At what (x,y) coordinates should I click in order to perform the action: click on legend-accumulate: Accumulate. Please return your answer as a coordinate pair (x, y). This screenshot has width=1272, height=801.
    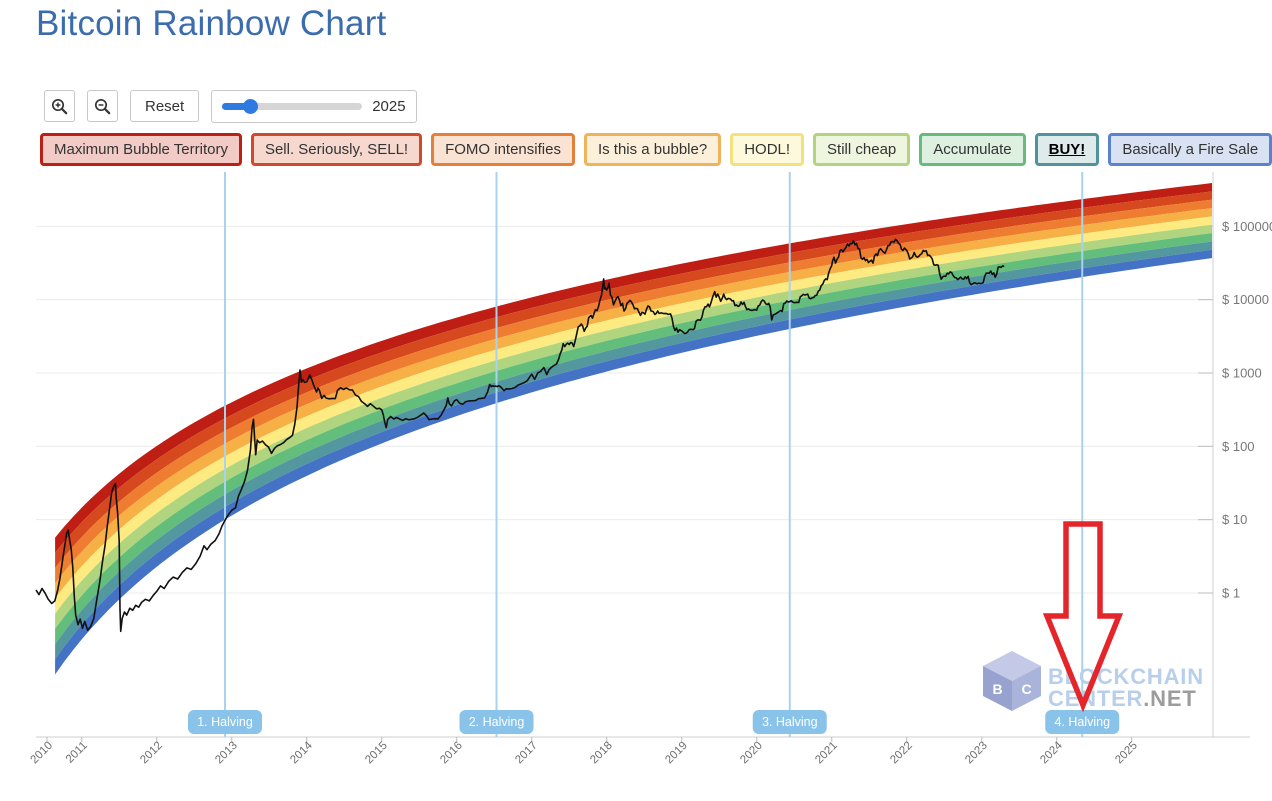
    Looking at the image, I should click on (972, 149).